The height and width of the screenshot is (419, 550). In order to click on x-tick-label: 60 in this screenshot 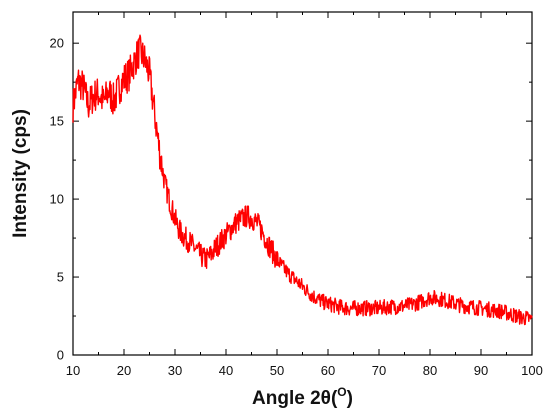, I will do `click(328, 370)`.